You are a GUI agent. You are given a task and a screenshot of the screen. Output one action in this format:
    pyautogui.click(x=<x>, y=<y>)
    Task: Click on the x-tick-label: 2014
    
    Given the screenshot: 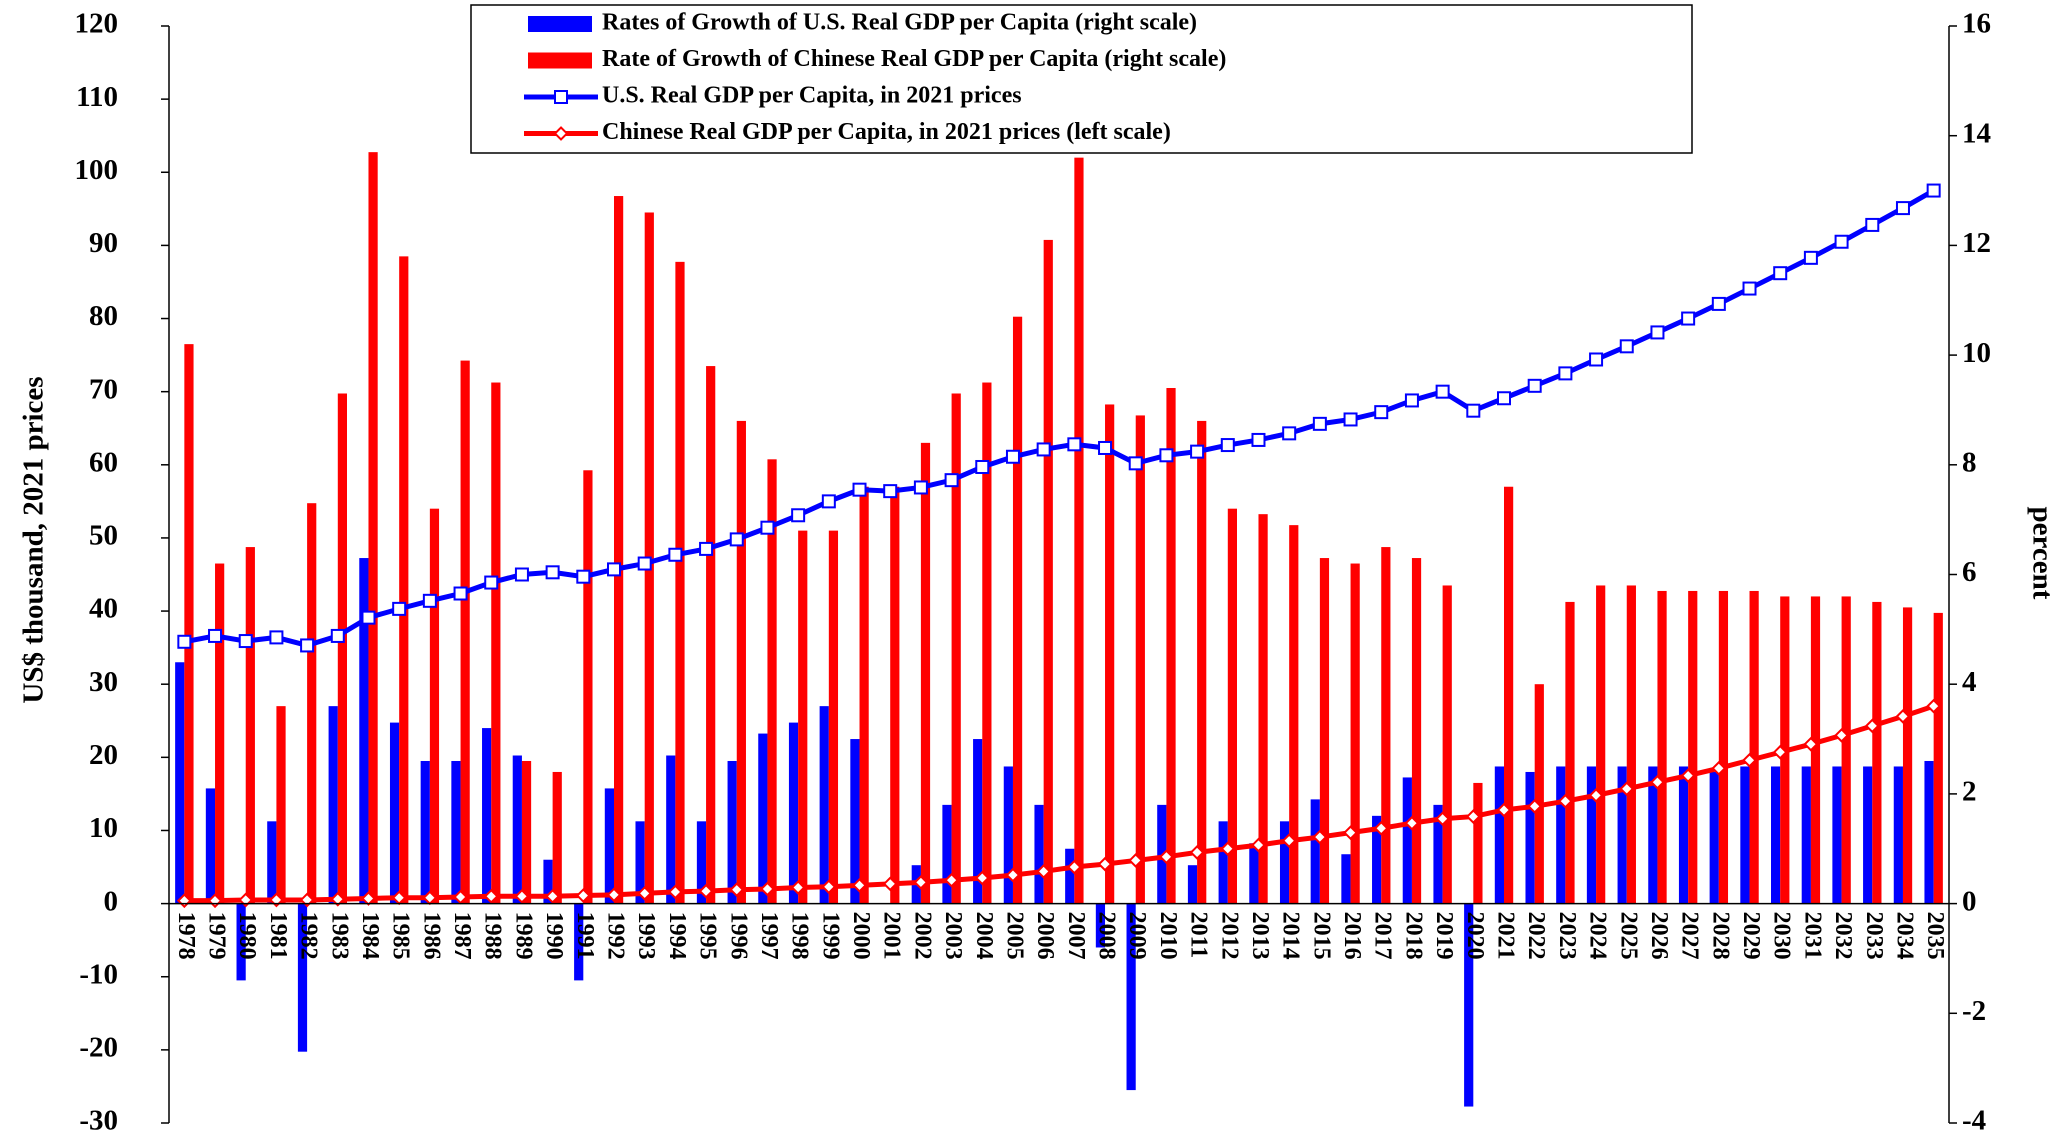 What is the action you would take?
    pyautogui.click(x=1291, y=936)
    